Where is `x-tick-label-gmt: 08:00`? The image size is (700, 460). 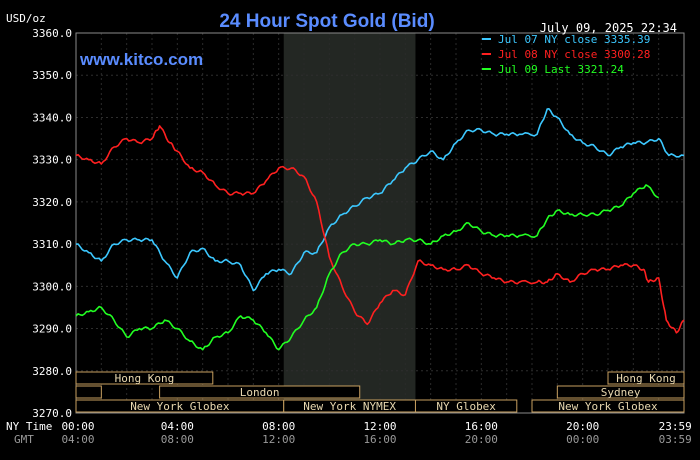
x-tick-label-gmt: 08:00 is located at coordinates (177, 439).